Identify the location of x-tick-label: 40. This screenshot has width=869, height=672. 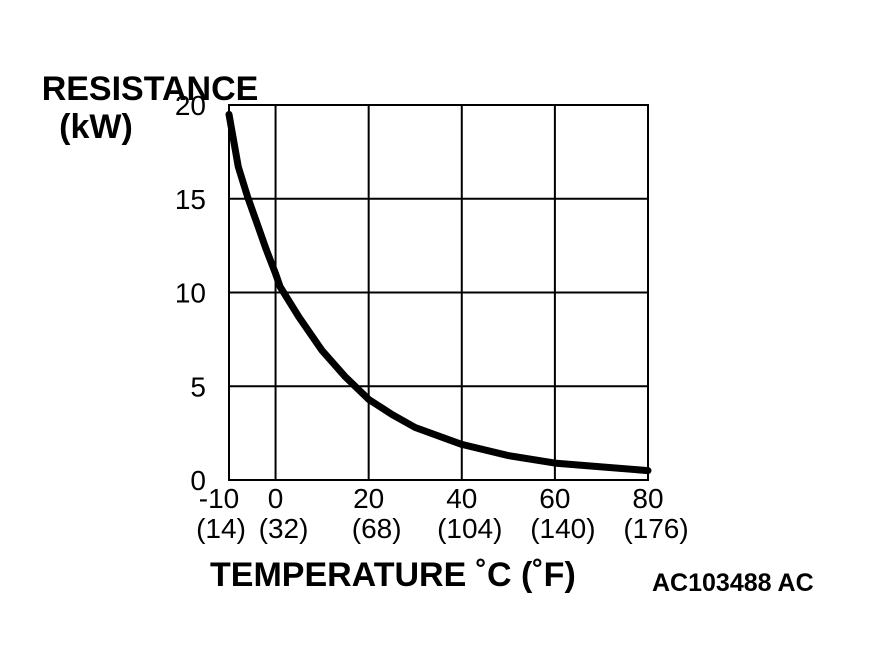
(461, 498).